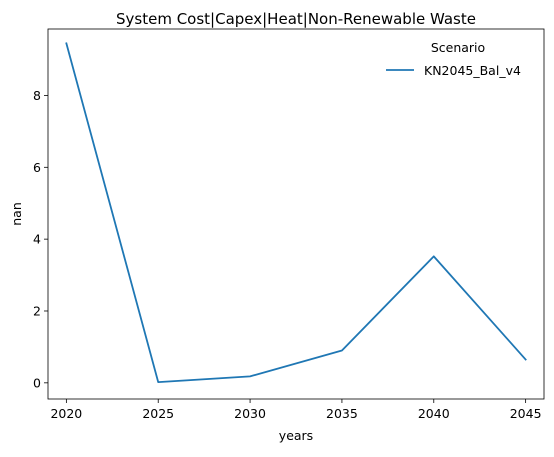 This screenshot has width=554, height=457. What do you see at coordinates (37, 239) in the screenshot?
I see `y-tick-label: 4` at bounding box center [37, 239].